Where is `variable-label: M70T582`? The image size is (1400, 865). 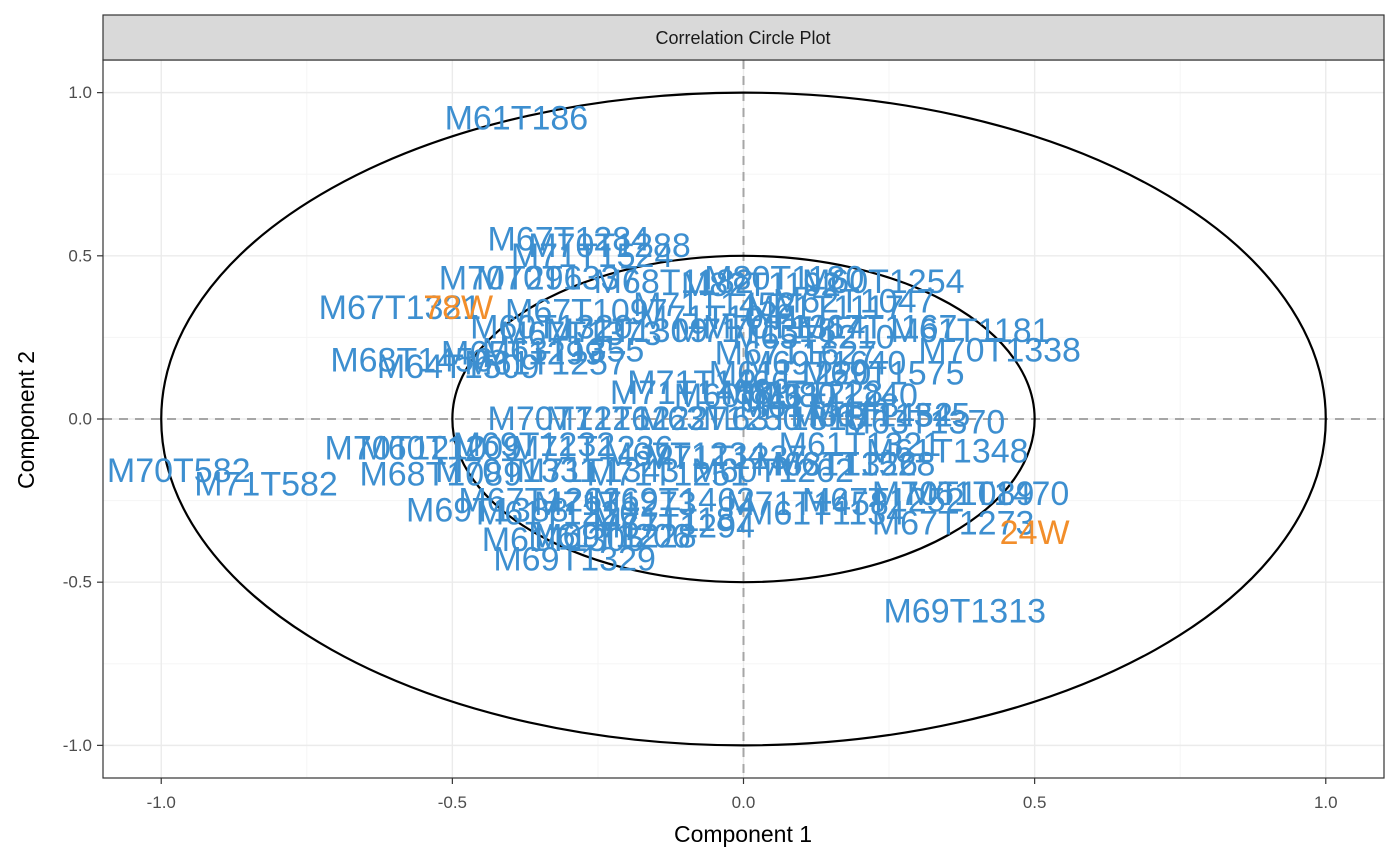
variable-label: M70T582 is located at coordinates (179, 471).